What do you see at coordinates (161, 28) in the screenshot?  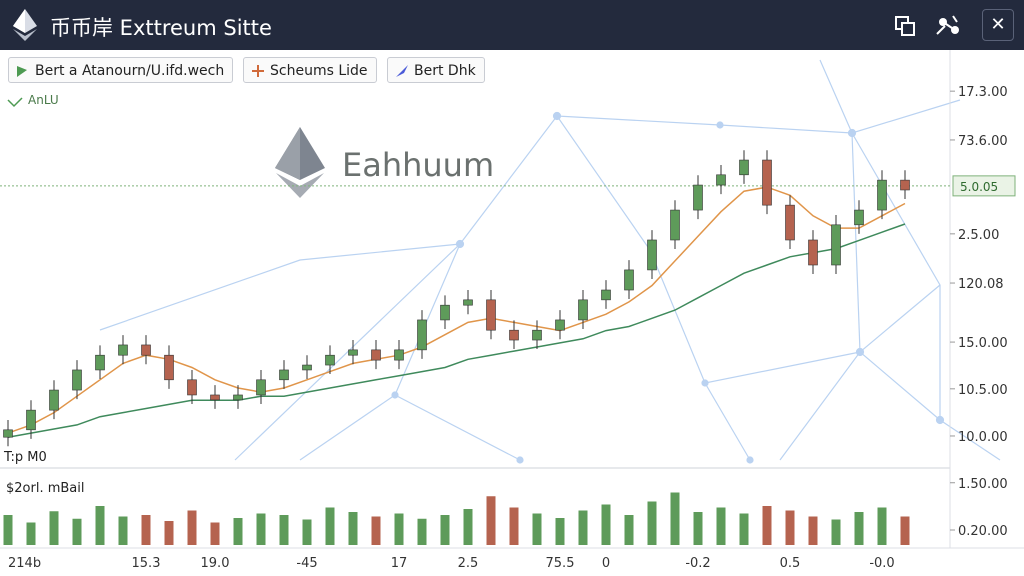 I see `window-title: 币币岸 Exttreum Sitte` at bounding box center [161, 28].